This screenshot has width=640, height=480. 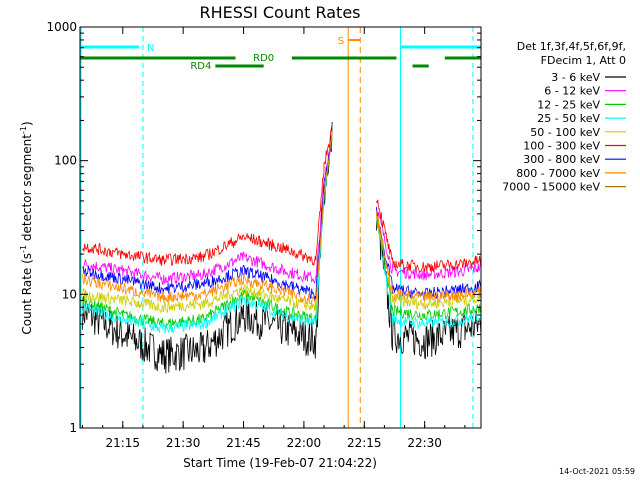 I want to click on legend-label-8: 800 - 7000 keV, so click(x=558, y=173).